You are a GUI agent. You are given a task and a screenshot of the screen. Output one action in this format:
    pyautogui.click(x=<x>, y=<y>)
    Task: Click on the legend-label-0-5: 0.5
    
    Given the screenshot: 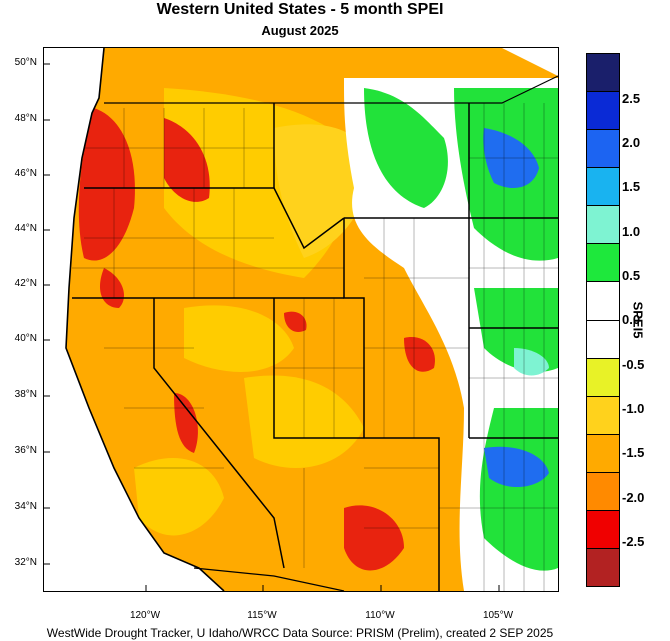 What is the action you would take?
    pyautogui.click(x=631, y=275)
    